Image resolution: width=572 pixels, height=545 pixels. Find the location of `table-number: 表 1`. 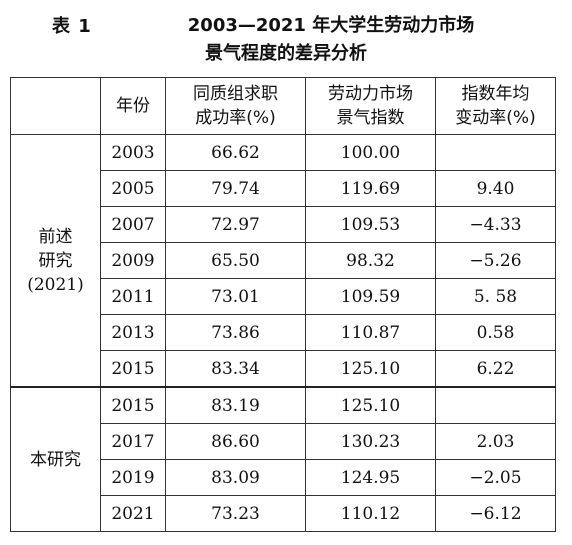

table-number: 表 1 is located at coordinates (72, 26).